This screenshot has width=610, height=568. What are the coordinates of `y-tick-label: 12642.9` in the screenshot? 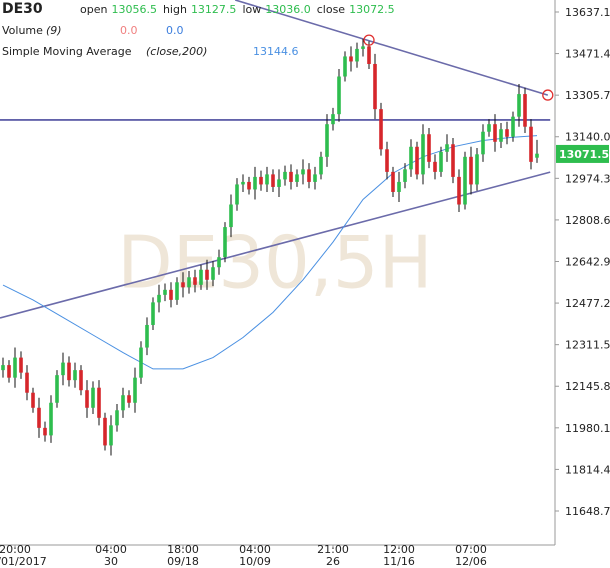 It's located at (587, 261).